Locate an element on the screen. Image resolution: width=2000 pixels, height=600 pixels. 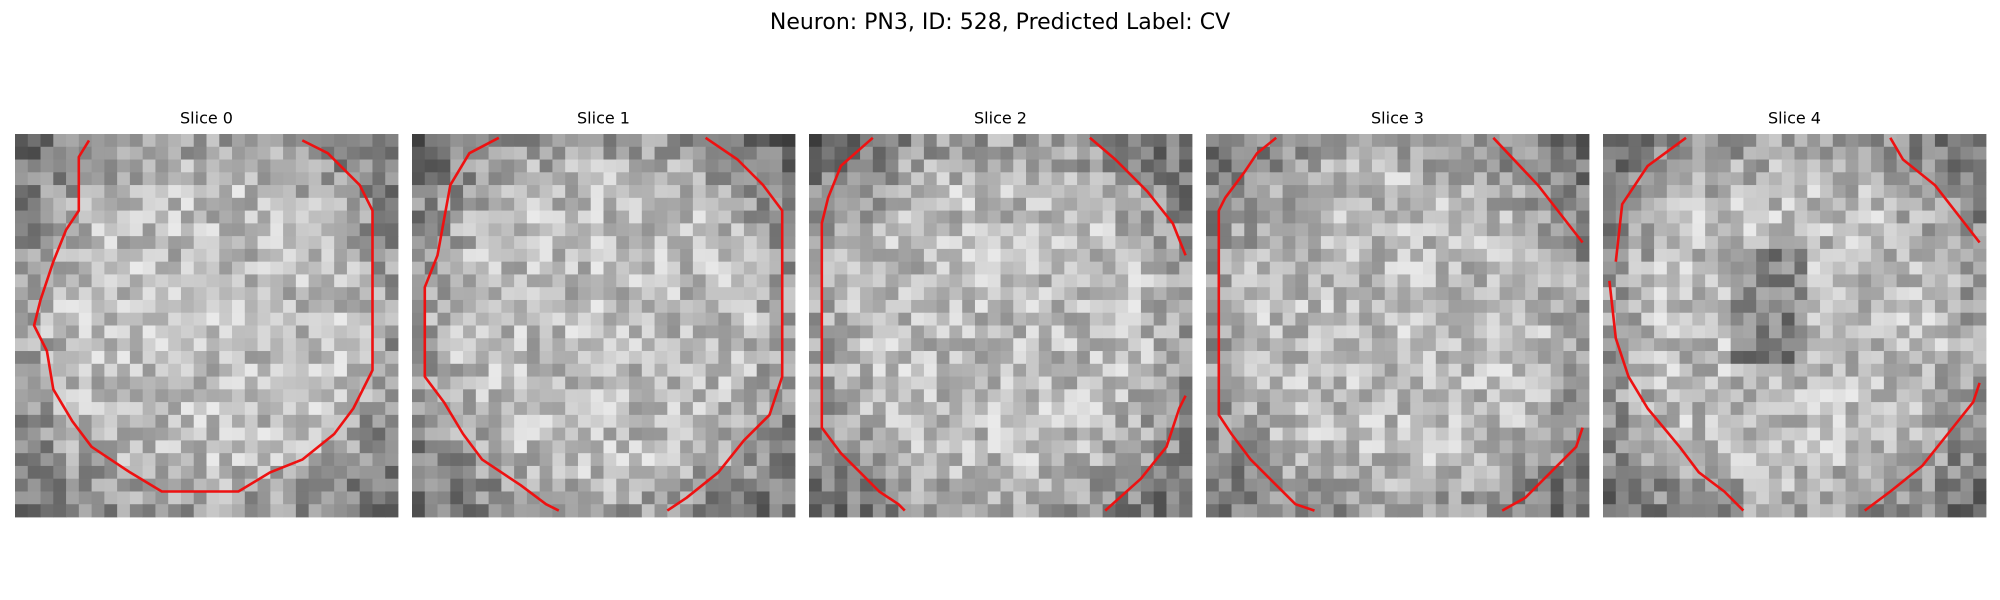
panel: Slice 3 is located at coordinates (1398, 313).